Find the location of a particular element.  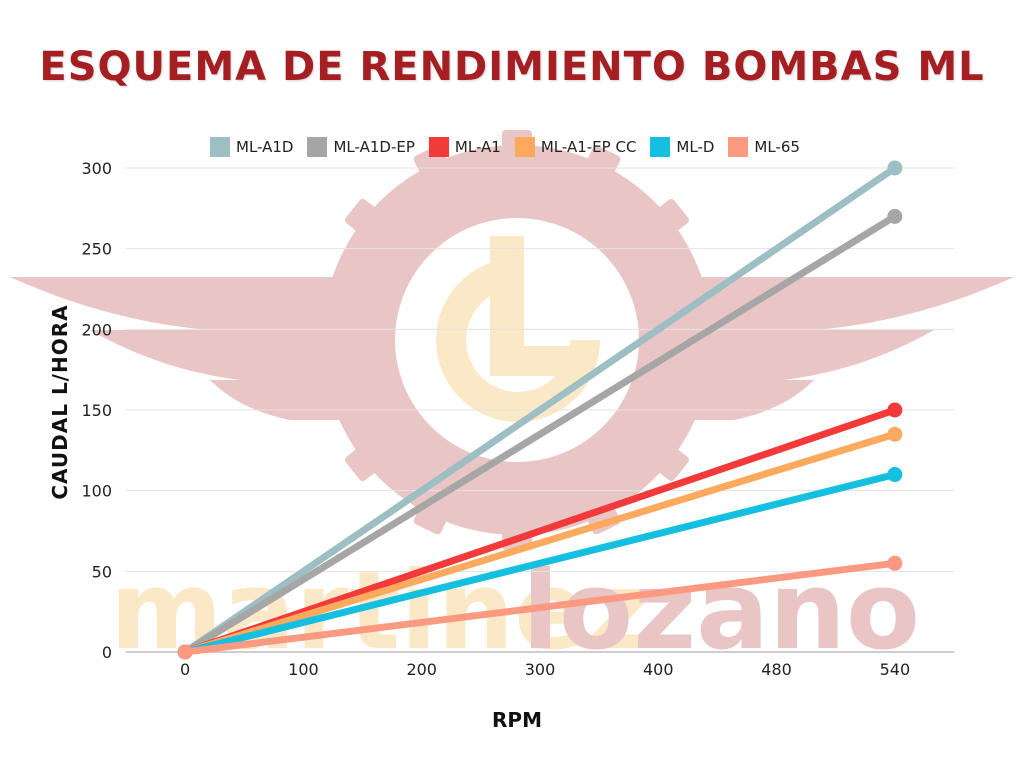

y-axis-ticks: 0 50 100 150 200 250 300 is located at coordinates (96, 410).